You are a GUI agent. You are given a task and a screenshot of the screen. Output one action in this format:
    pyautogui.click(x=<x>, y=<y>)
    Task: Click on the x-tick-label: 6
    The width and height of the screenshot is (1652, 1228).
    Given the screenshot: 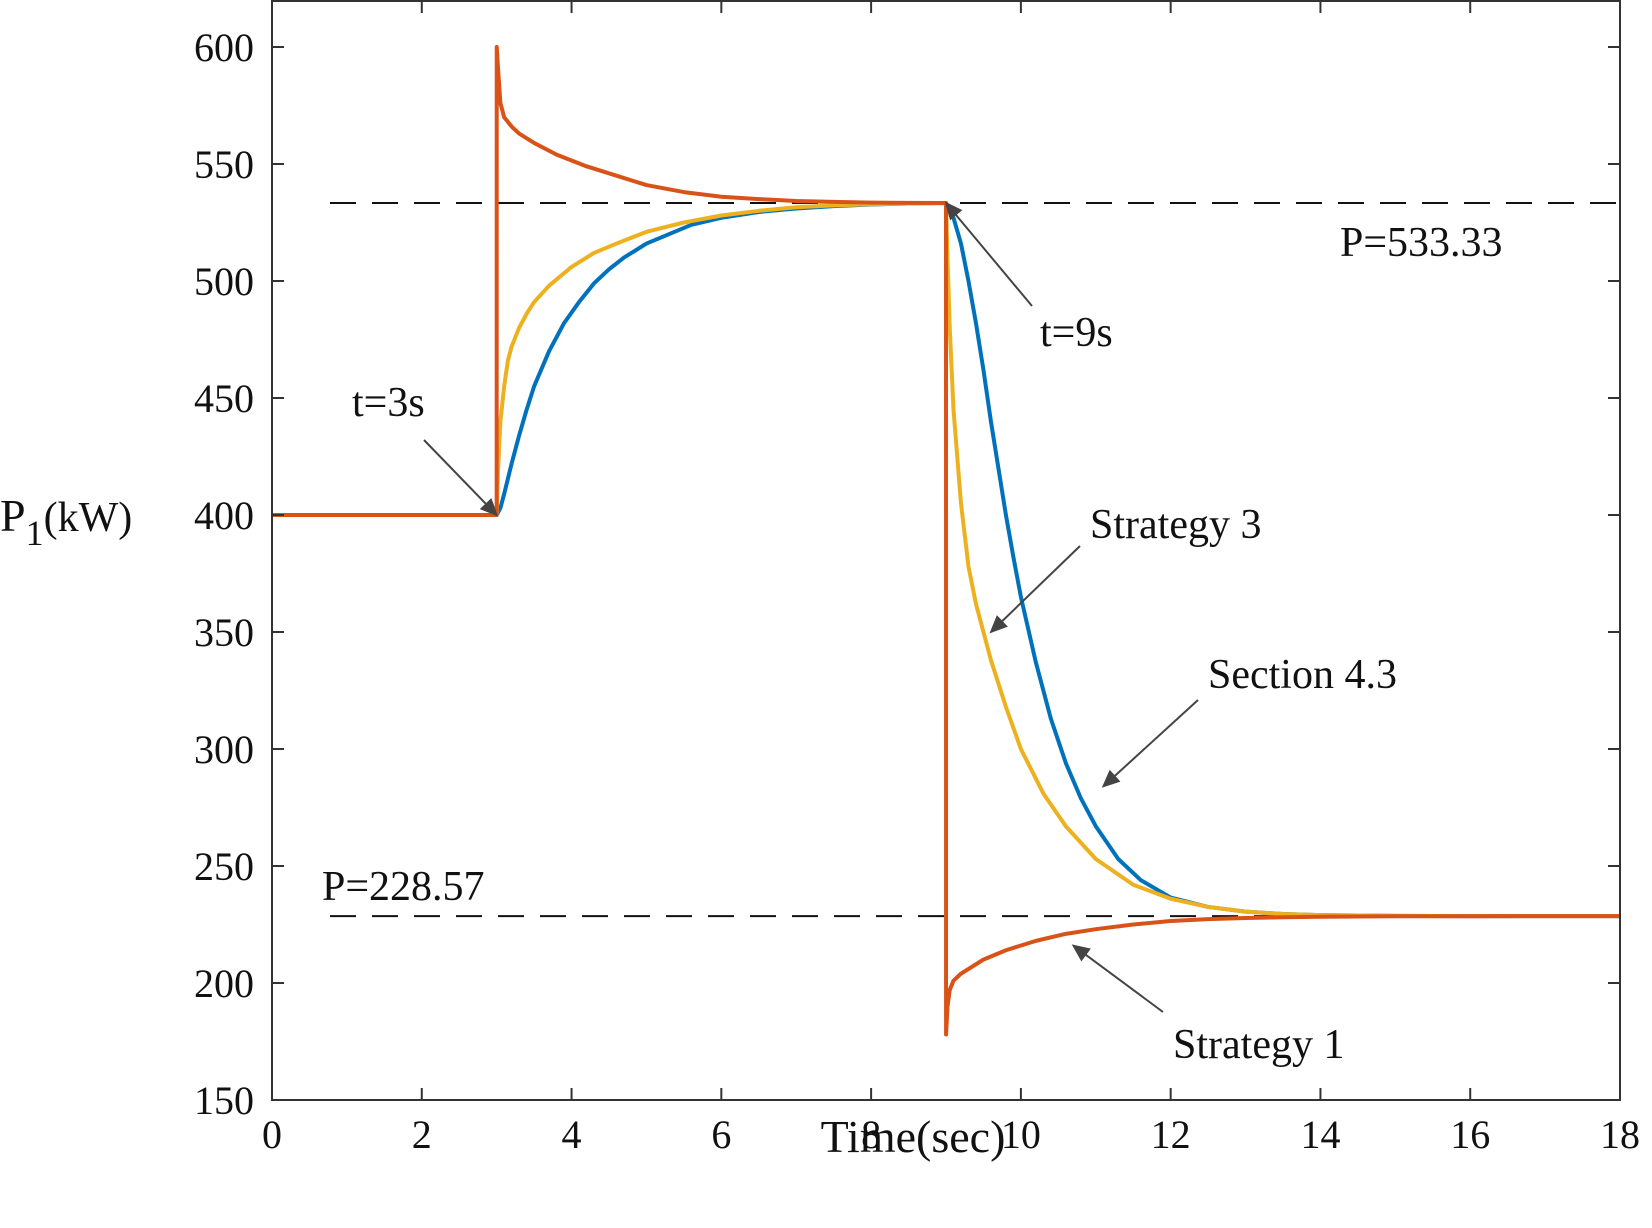 What is the action you would take?
    pyautogui.click(x=721, y=1134)
    